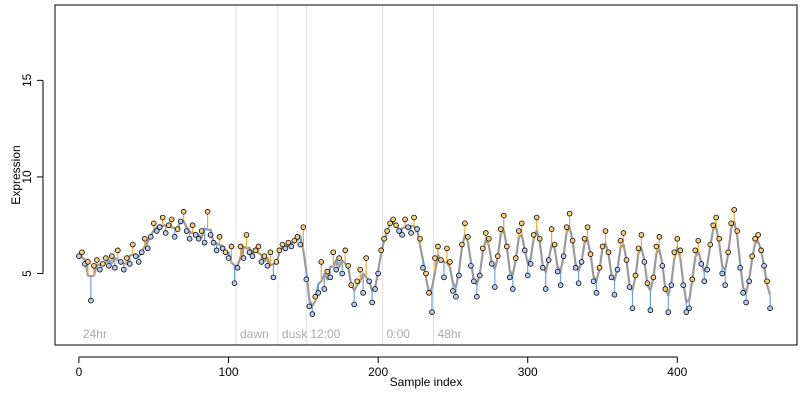  What do you see at coordinates (95, 334) in the screenshot?
I see `region-label: 24hr` at bounding box center [95, 334].